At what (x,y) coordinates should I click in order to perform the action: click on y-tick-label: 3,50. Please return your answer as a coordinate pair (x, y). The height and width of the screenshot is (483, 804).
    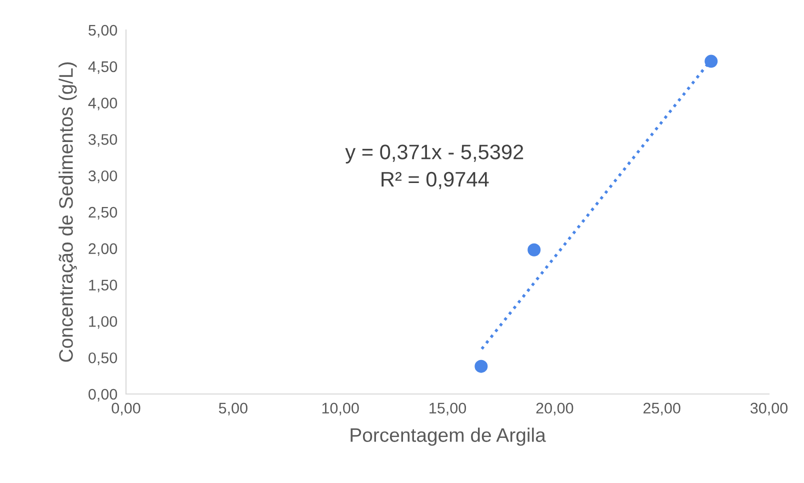
    Looking at the image, I should click on (103, 140).